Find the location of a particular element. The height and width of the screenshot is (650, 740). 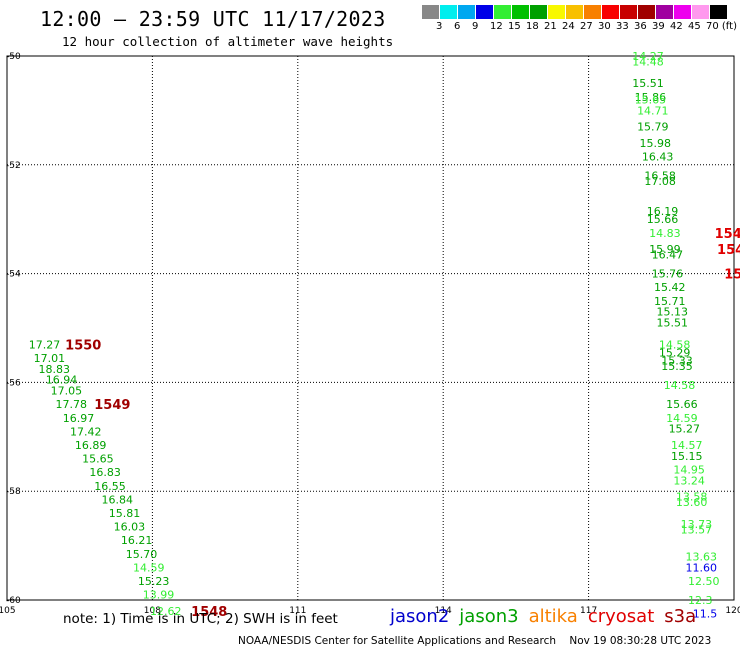

swh-value: 13.57 is located at coordinates (697, 529).